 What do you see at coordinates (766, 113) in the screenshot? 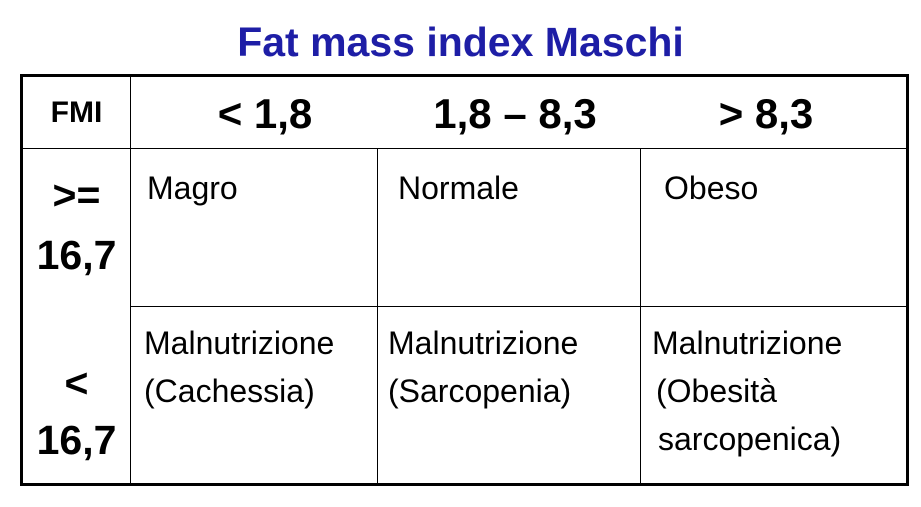
I see `column-header: > 8,3` at bounding box center [766, 113].